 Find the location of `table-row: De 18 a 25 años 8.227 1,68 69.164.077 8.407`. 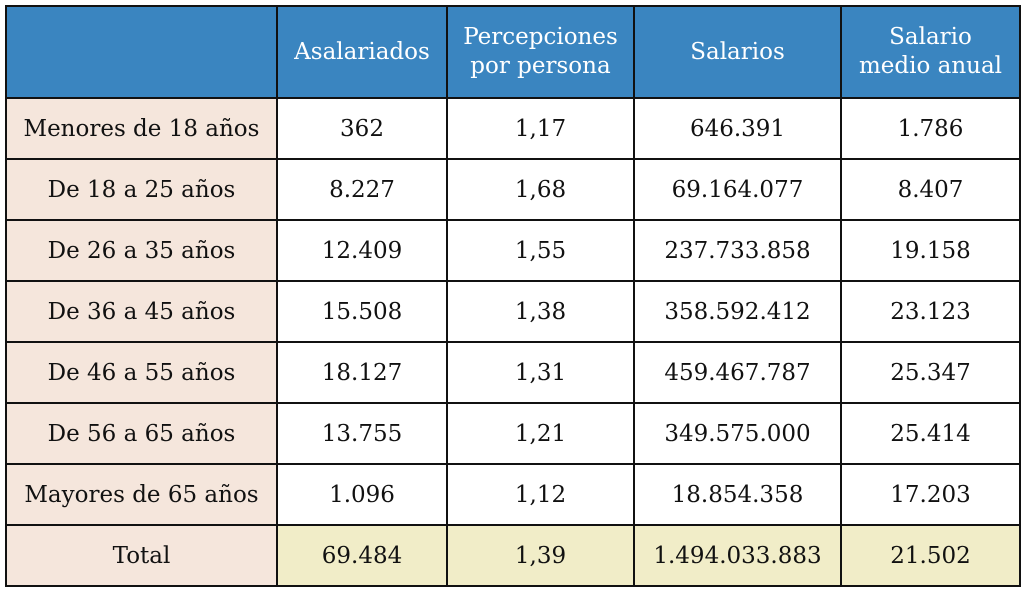

table-row: De 18 a 25 años 8.227 1,68 69.164.077 8.407 is located at coordinates (513, 189).